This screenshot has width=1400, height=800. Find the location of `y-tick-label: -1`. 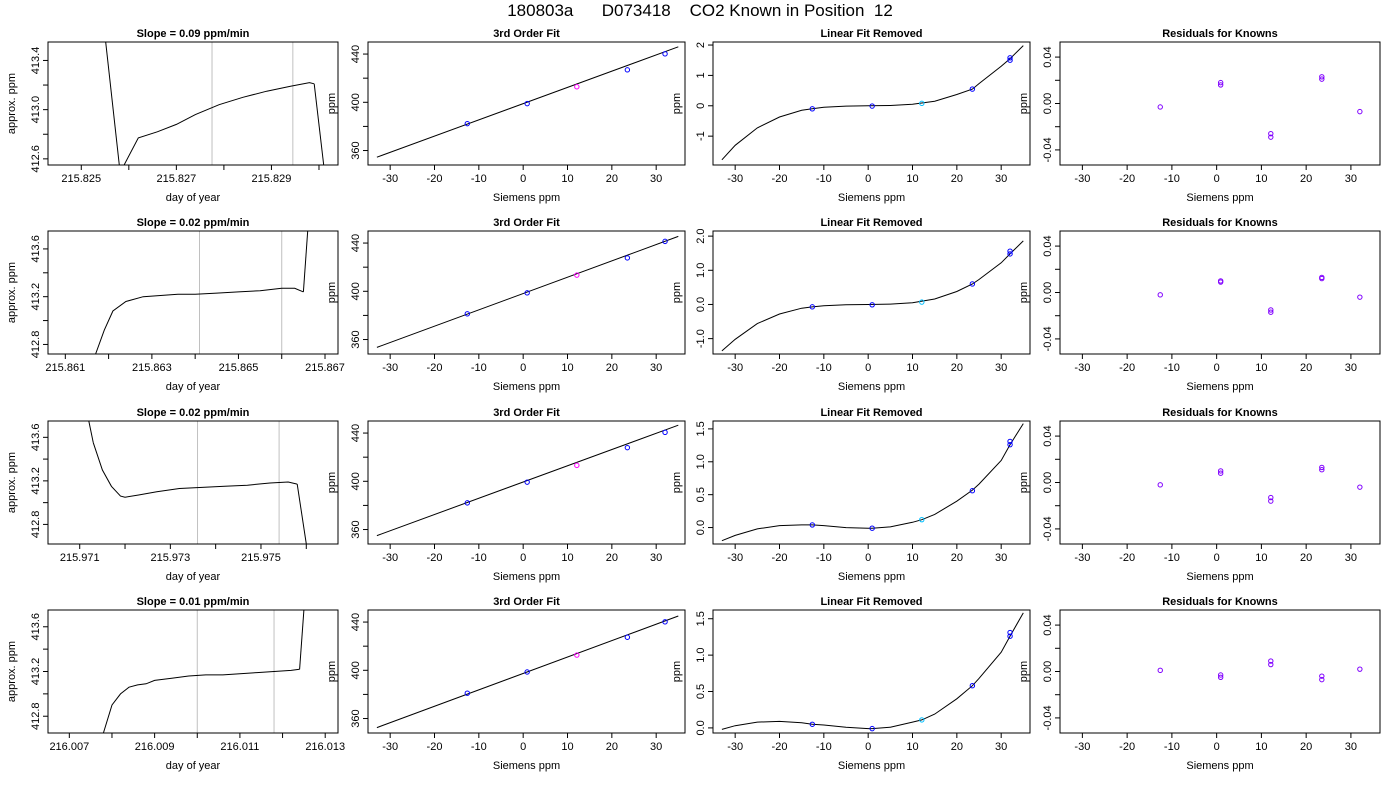

y-tick-label: -1 is located at coordinates (701, 136).